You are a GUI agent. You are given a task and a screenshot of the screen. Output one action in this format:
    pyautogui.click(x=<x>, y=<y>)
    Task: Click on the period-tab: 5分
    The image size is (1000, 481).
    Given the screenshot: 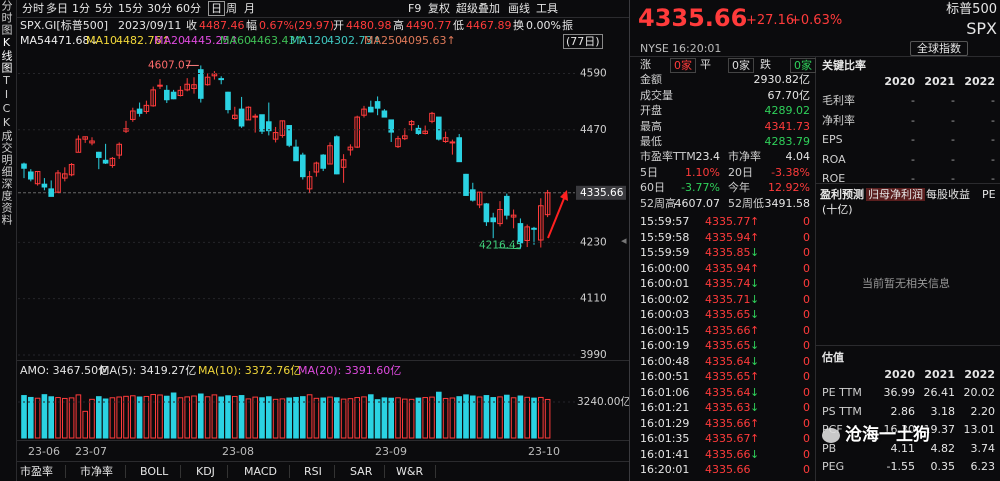 What is the action you would take?
    pyautogui.click(x=104, y=8)
    